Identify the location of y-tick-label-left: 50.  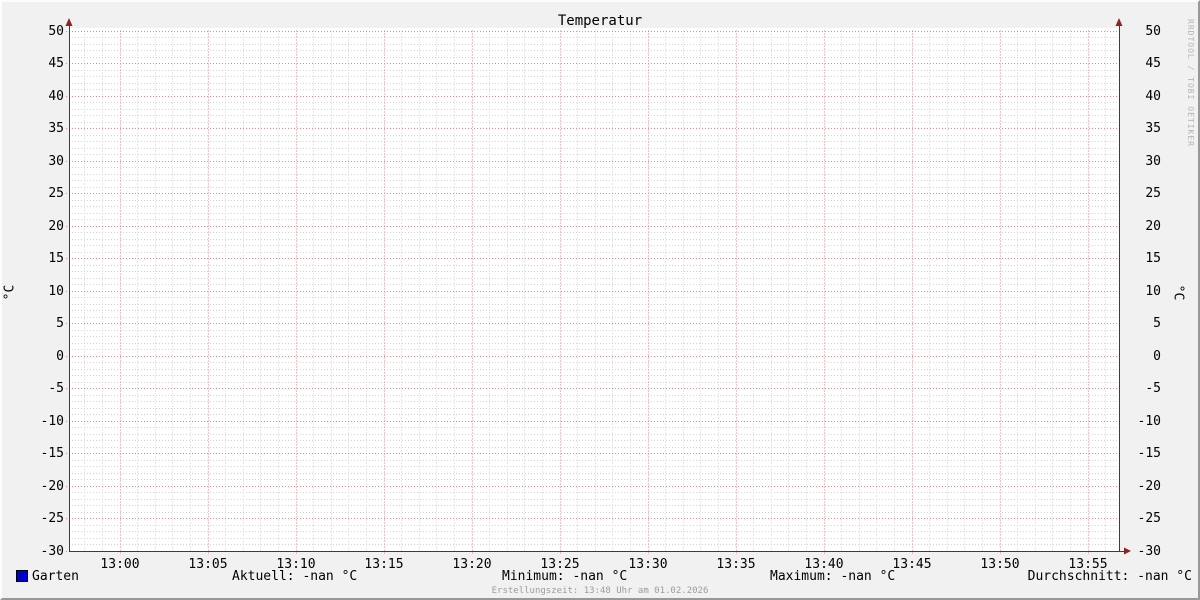
(56, 31).